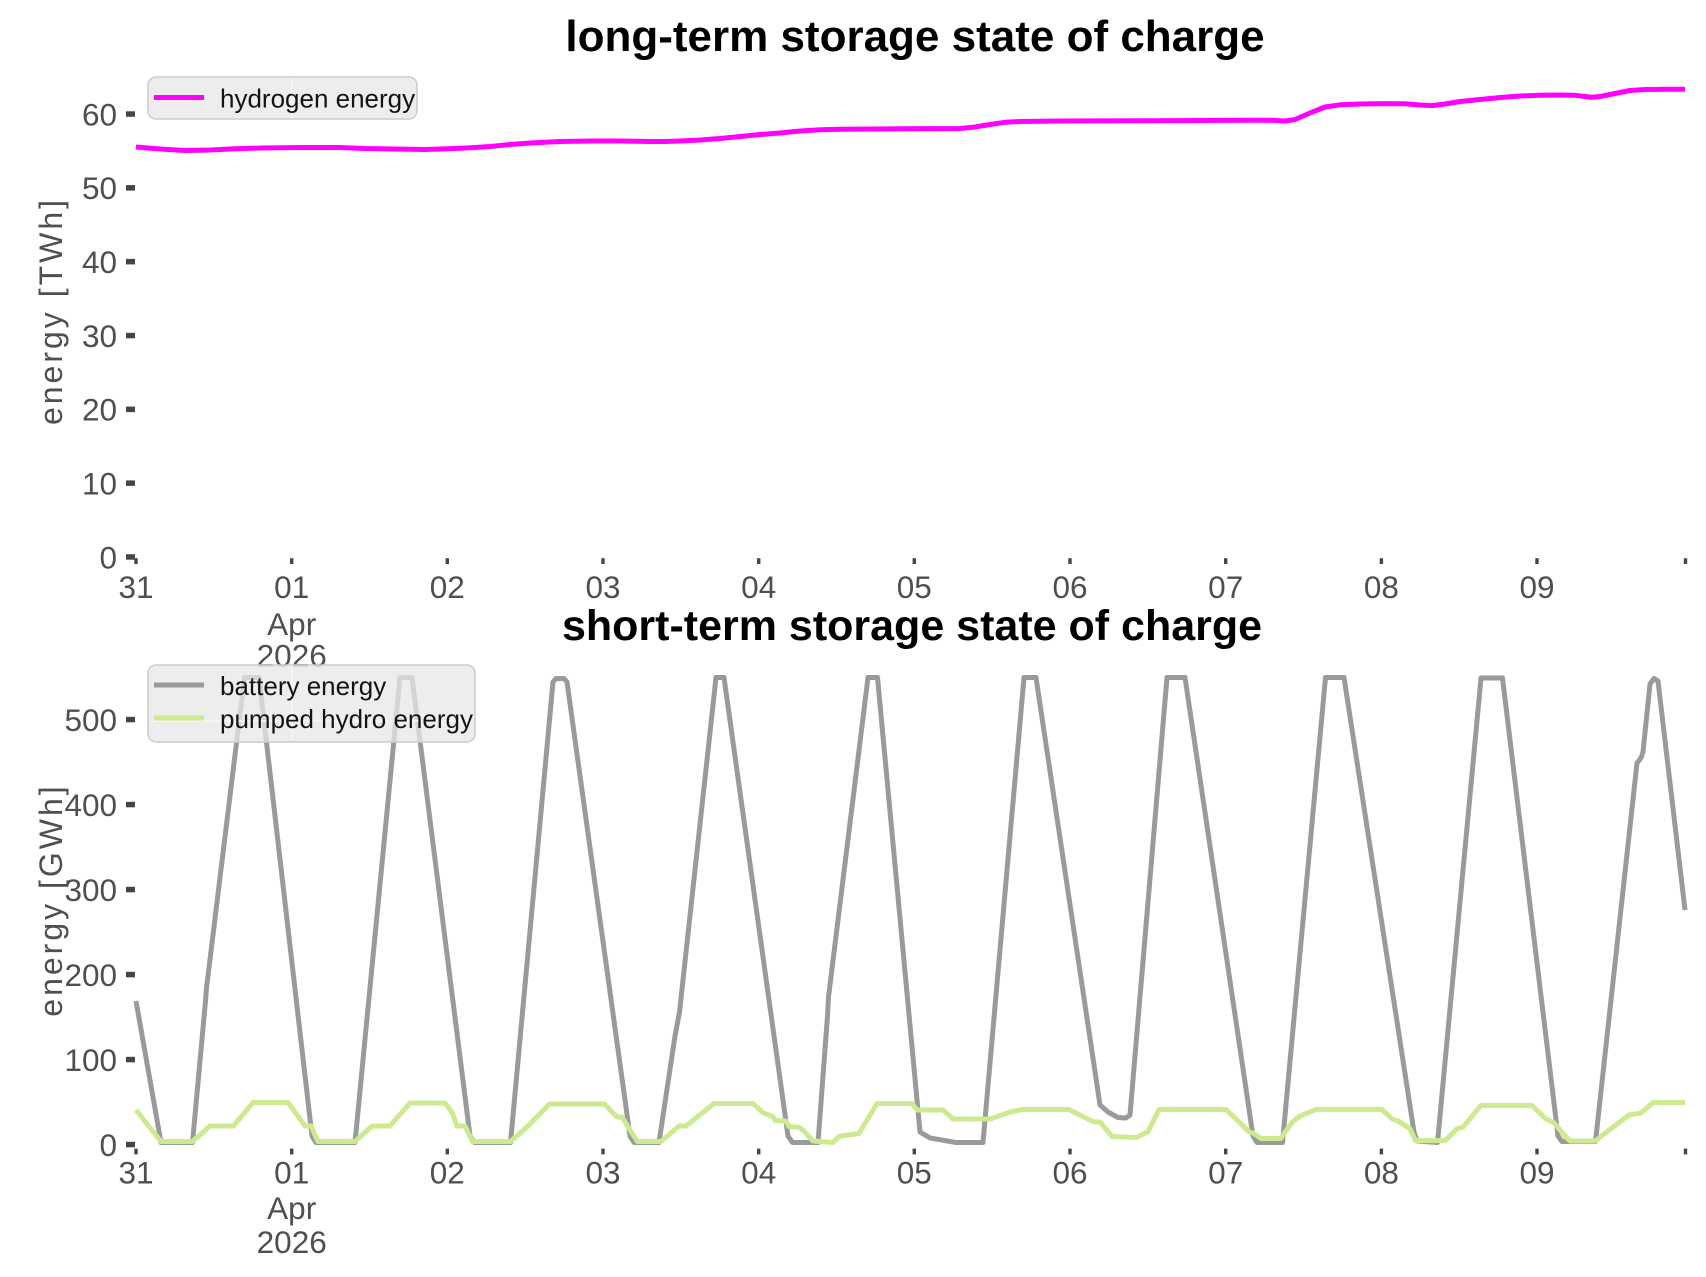 Image resolution: width=1706 pixels, height=1277 pixels. I want to click on svg-text: 500, so click(90, 720).